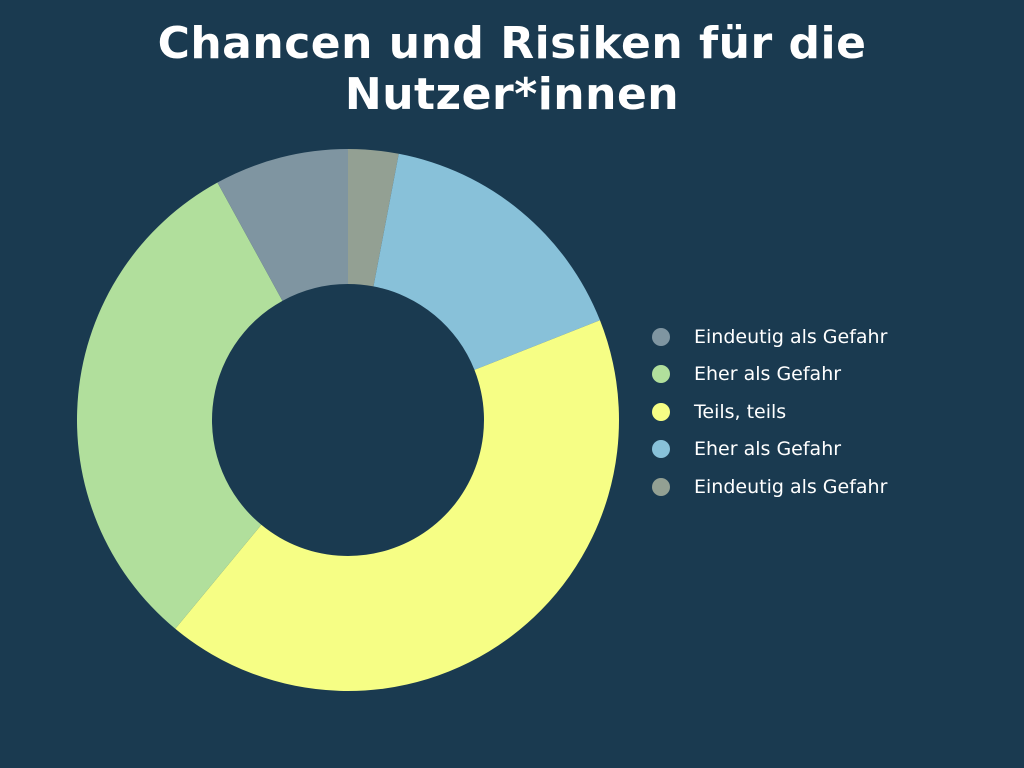 The width and height of the screenshot is (1024, 768). I want to click on chart-title: Chancen und Risiken für die Nutzer*innen, so click(512, 69).